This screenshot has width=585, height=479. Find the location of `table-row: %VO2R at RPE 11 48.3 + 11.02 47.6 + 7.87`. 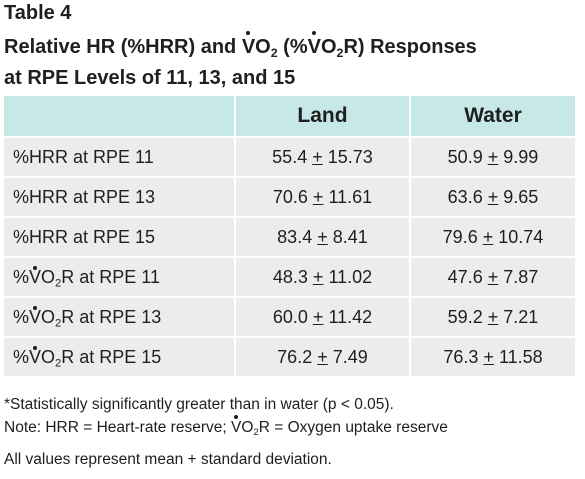

table-row: %VO2R at RPE 11 48.3 + 11.02 47.6 + 7.87 is located at coordinates (289, 276).